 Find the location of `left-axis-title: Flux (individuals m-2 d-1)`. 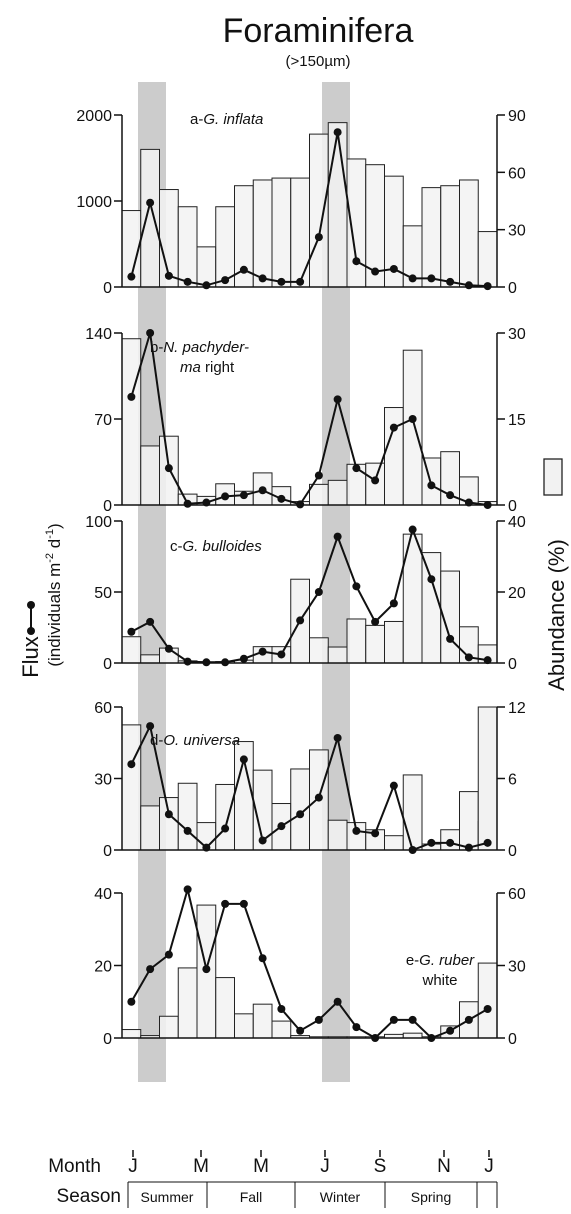

left-axis-title: Flux (individuals m-2 d-1) is located at coordinates (41, 600).